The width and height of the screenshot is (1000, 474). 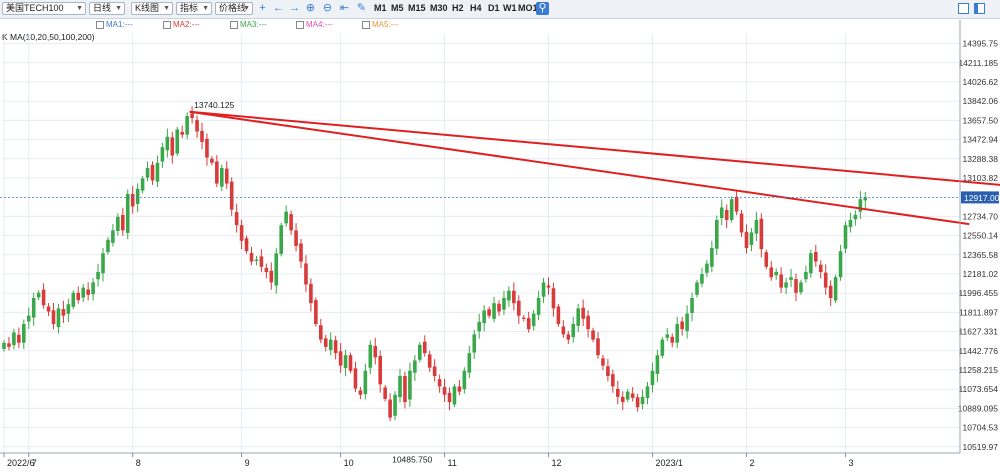 I want to click on layout-split-icon, so click(x=979, y=8).